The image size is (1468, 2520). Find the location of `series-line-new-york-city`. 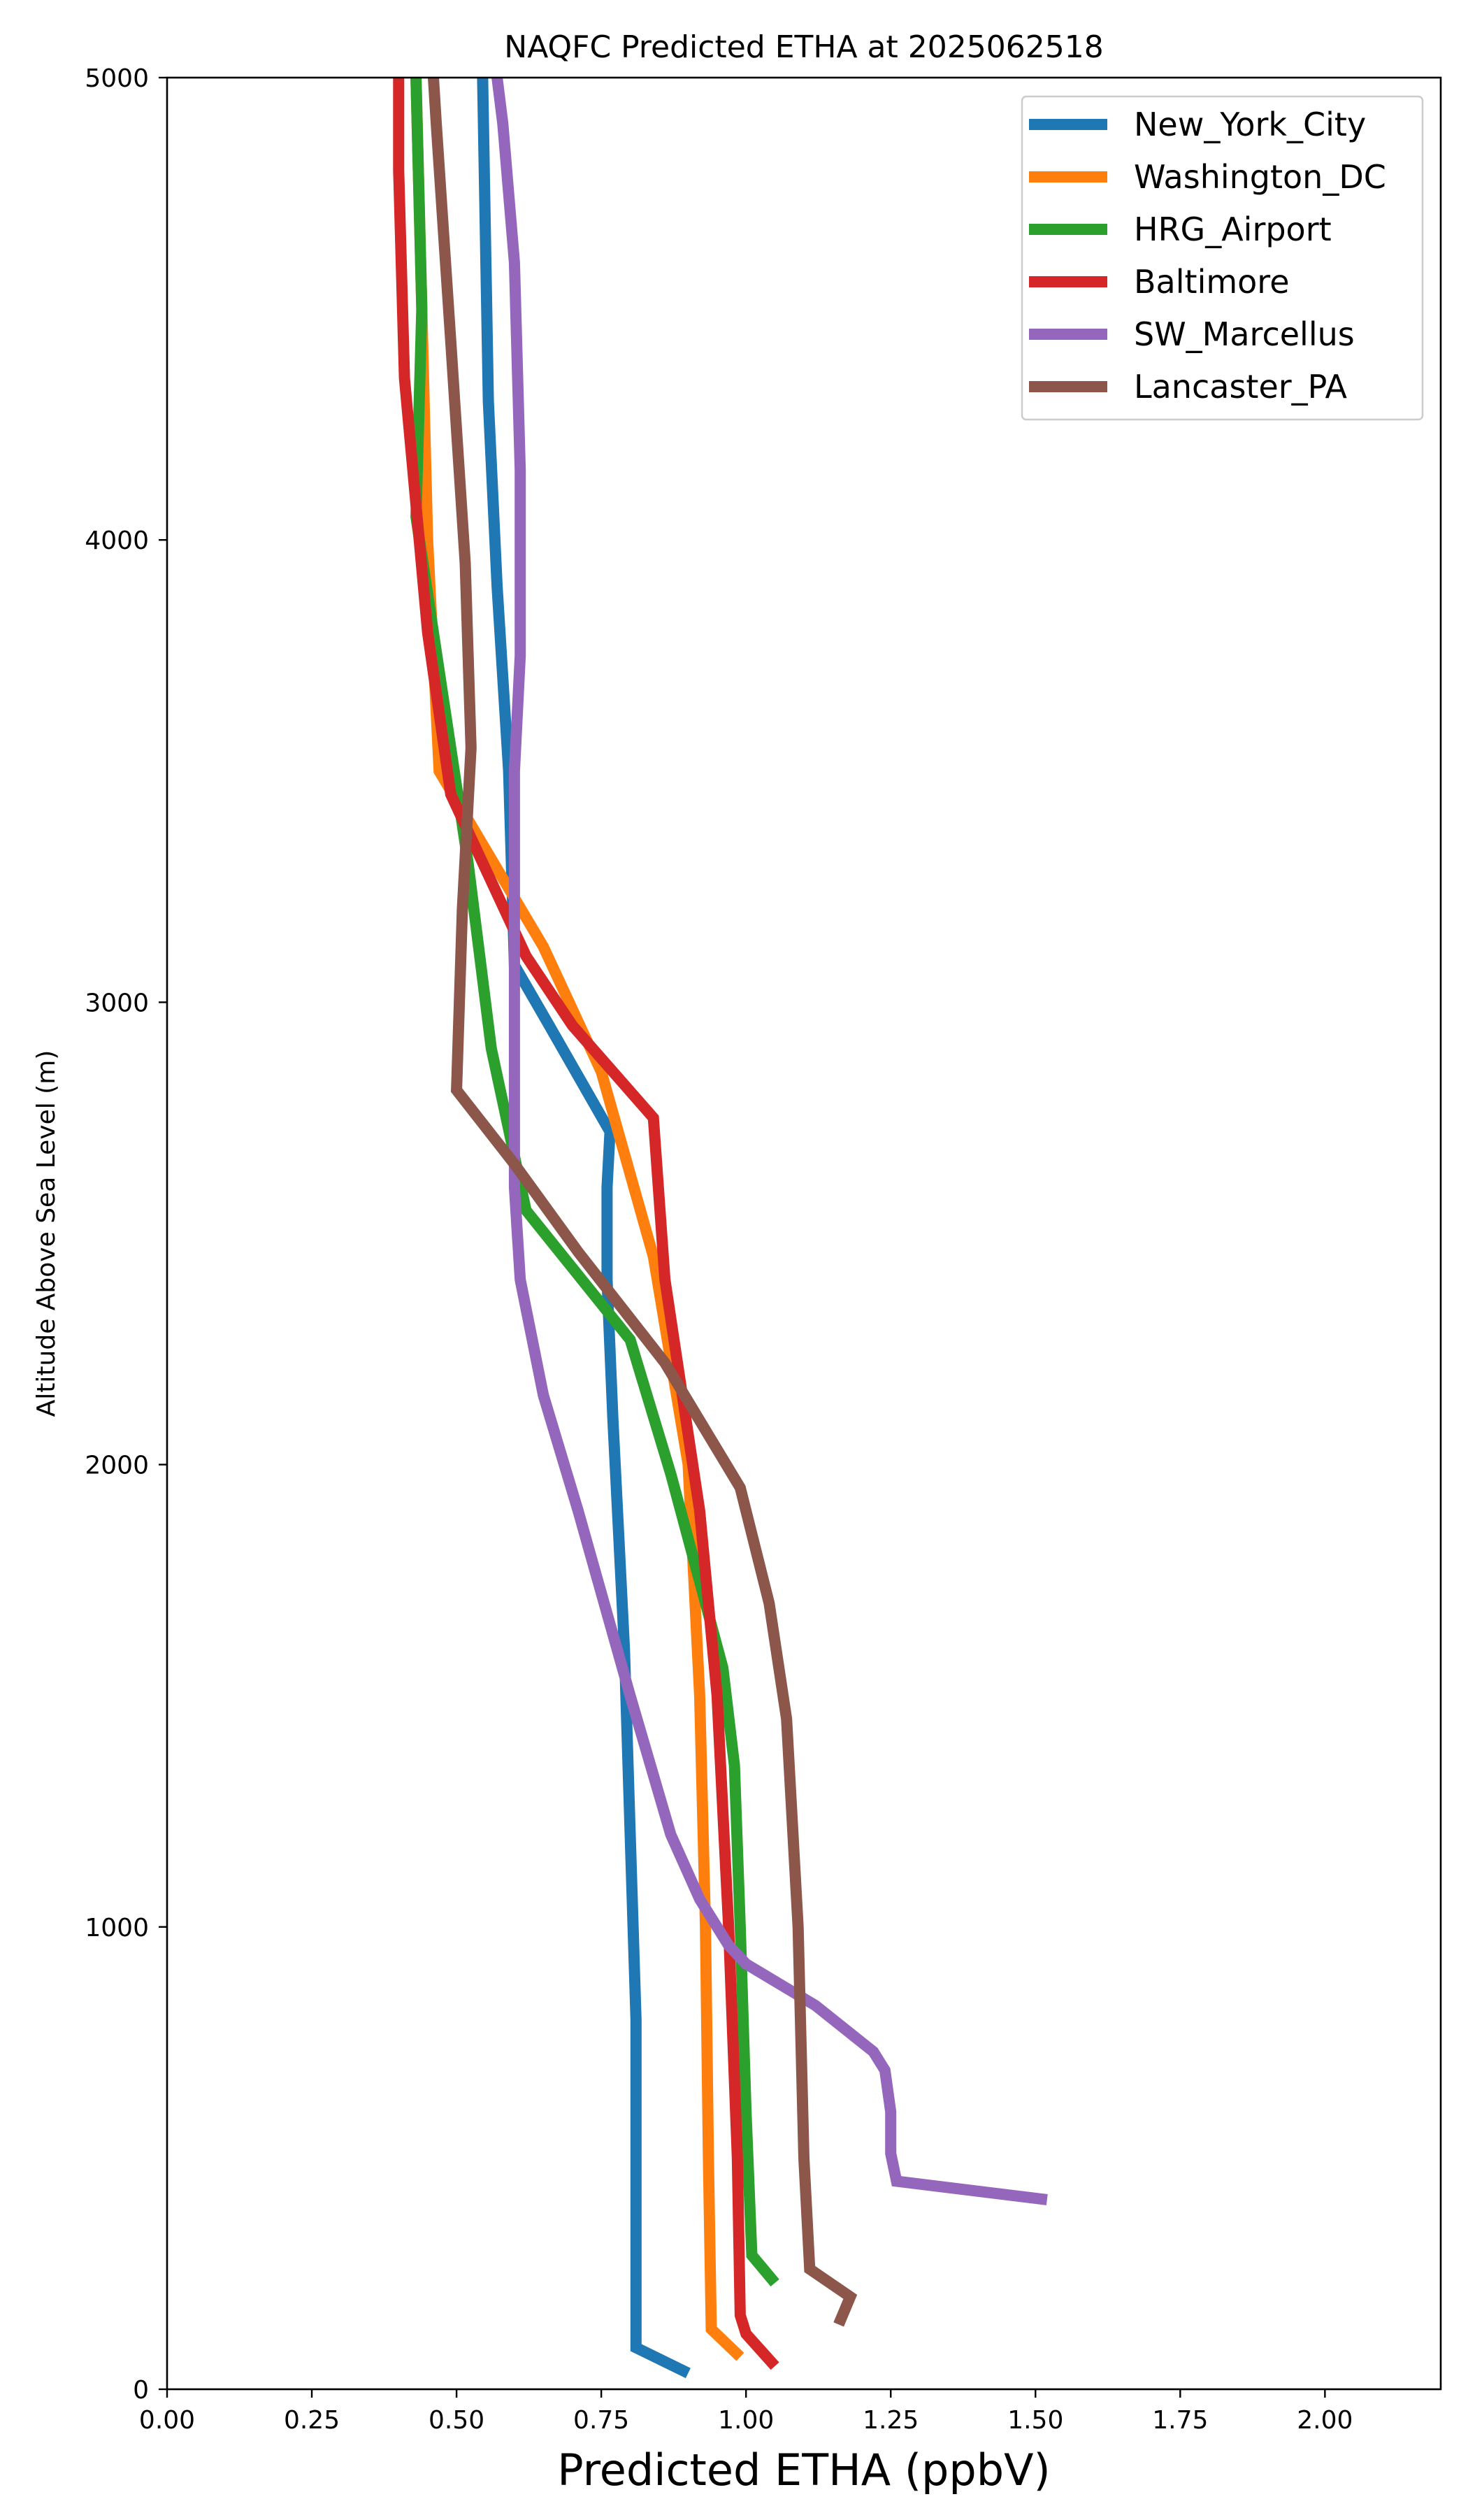

series-line-new-york-city is located at coordinates (584, 1228).